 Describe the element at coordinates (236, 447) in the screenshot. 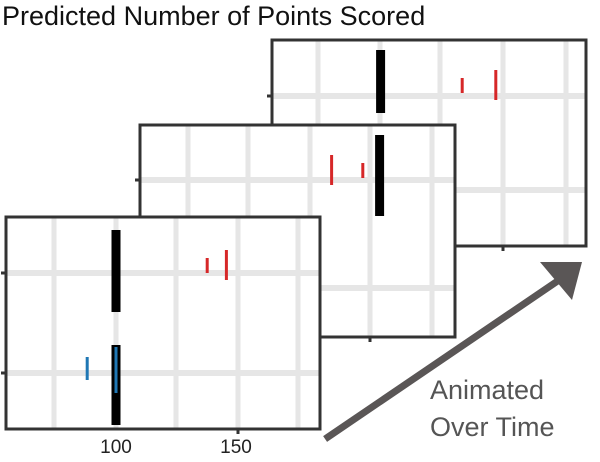

I see `x-tick-label: 150` at that location.